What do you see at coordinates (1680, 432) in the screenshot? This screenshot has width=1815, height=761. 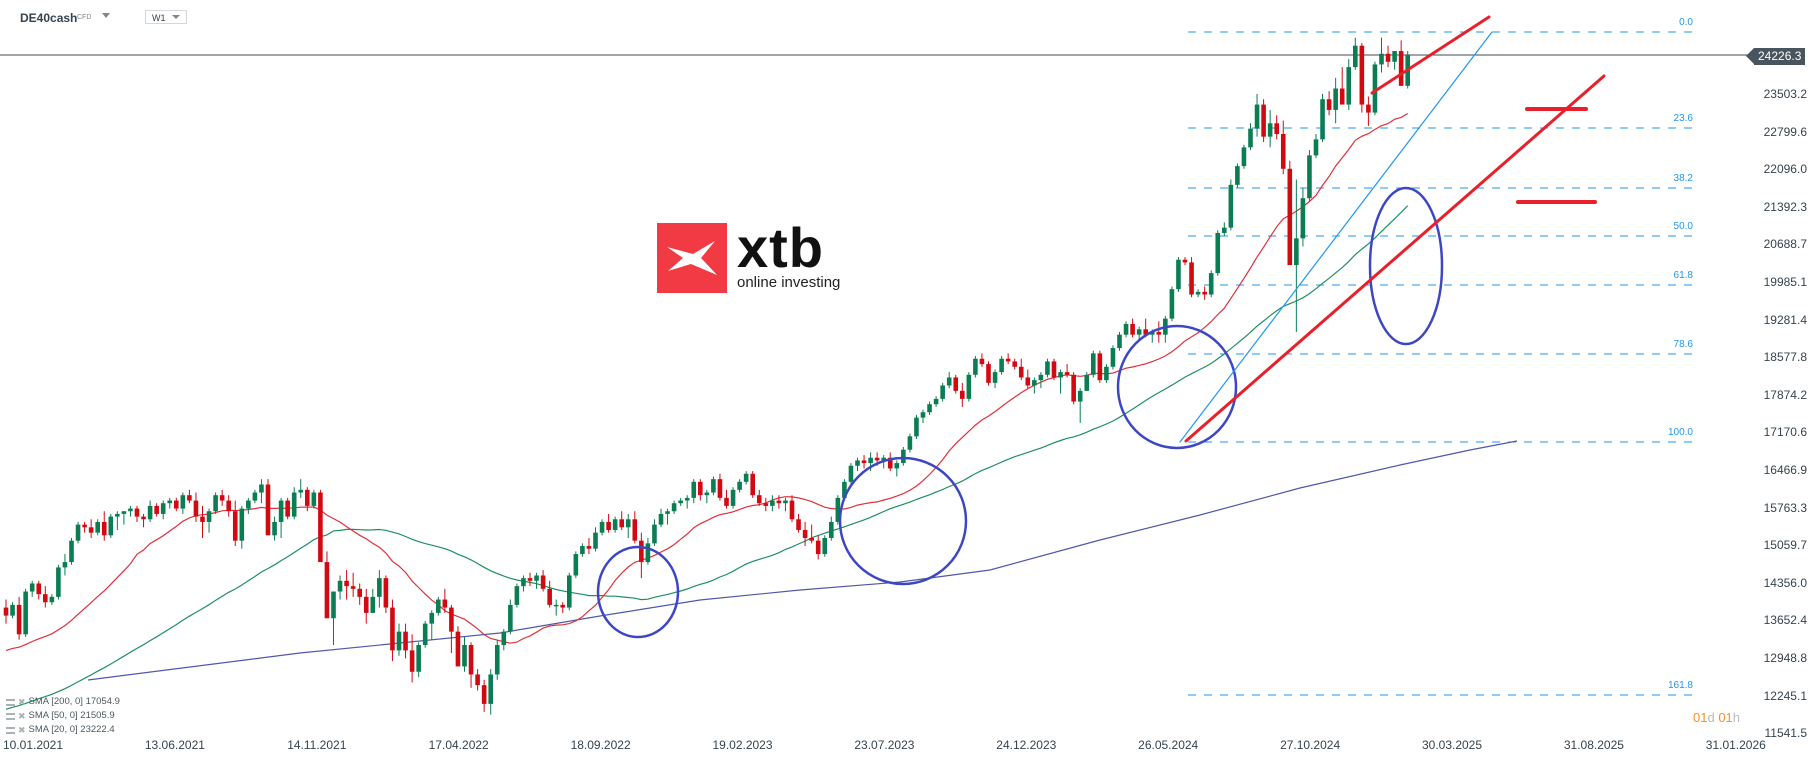 I see `fib-level-label: 100.0` at bounding box center [1680, 432].